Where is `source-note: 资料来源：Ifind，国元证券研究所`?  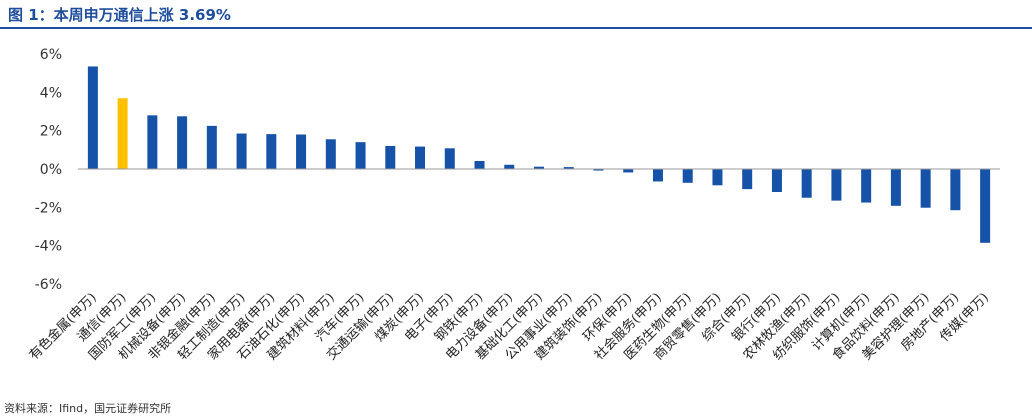 source-note: 资料来源：Ifind，国元证券研究所 is located at coordinates (88, 408).